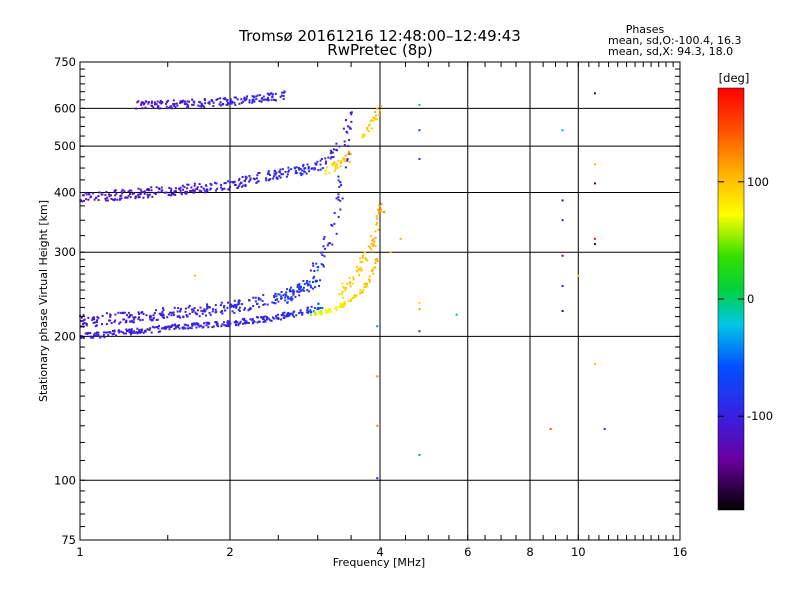 The width and height of the screenshot is (800, 600). What do you see at coordinates (734, 78) in the screenshot?
I see `colorbar-label: [deg]` at bounding box center [734, 78].